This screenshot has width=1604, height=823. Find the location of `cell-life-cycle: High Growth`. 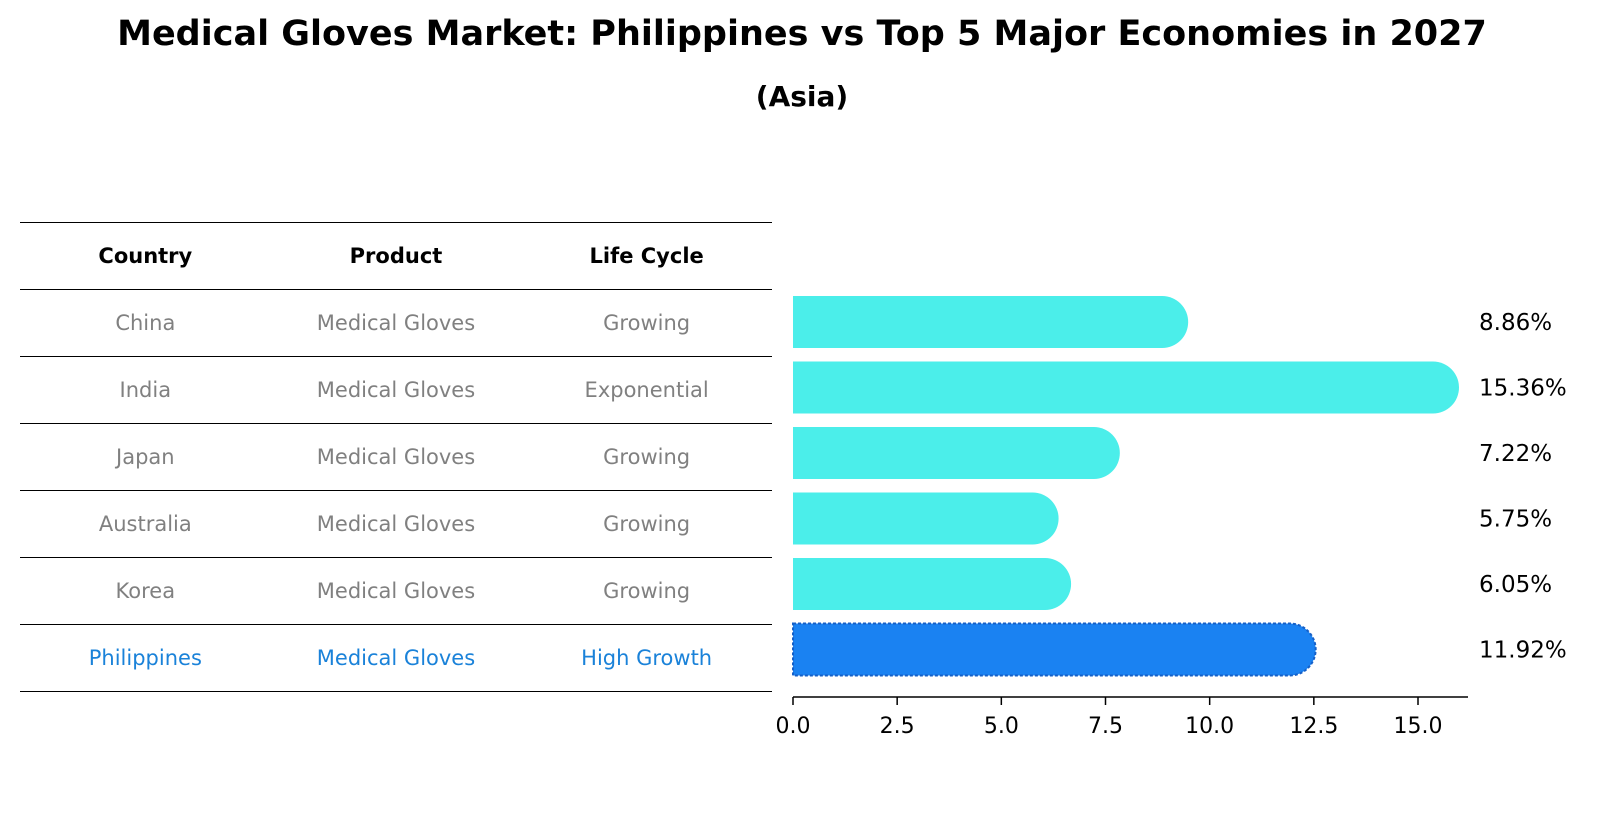

cell-life-cycle: High Growth is located at coordinates (647, 658).